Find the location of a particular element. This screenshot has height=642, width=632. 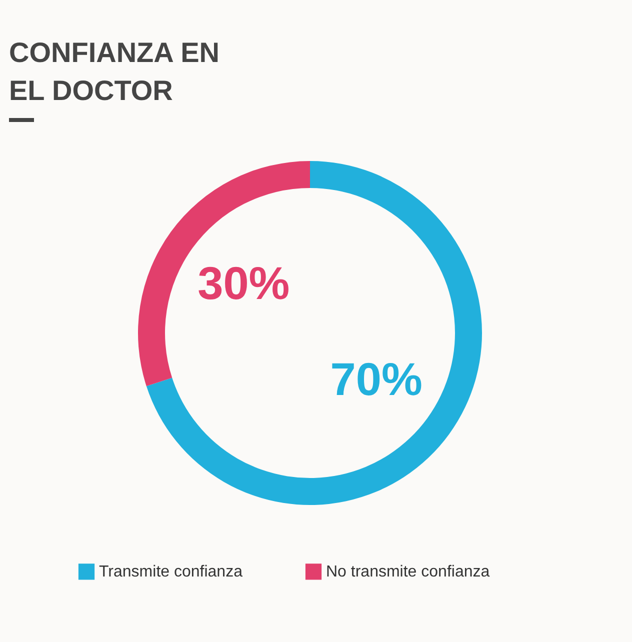

data-label: 70% is located at coordinates (376, 379).